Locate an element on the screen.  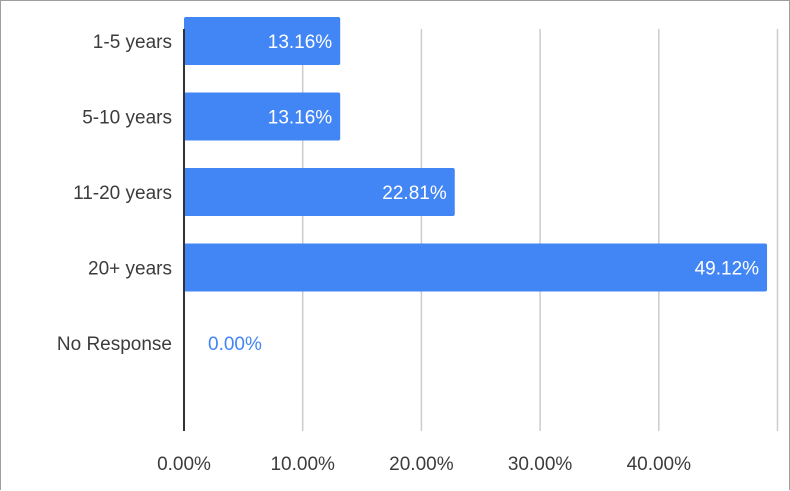
x-tick-label: 10.00% is located at coordinates (302, 464).